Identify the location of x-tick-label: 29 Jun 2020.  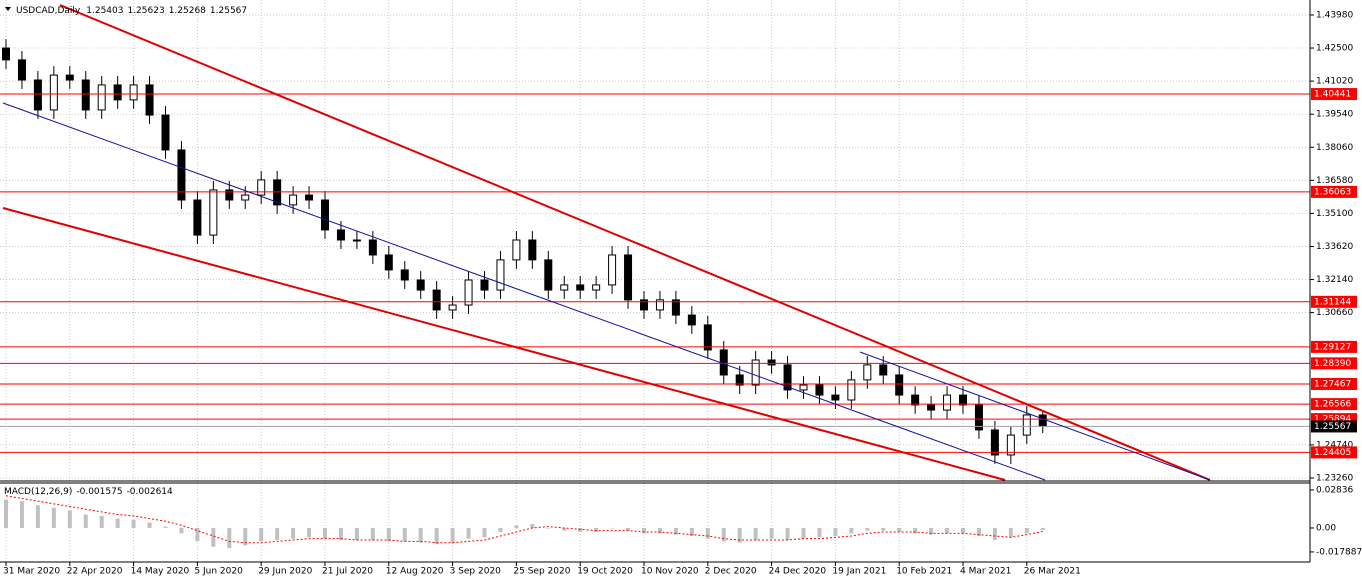
(285, 572).